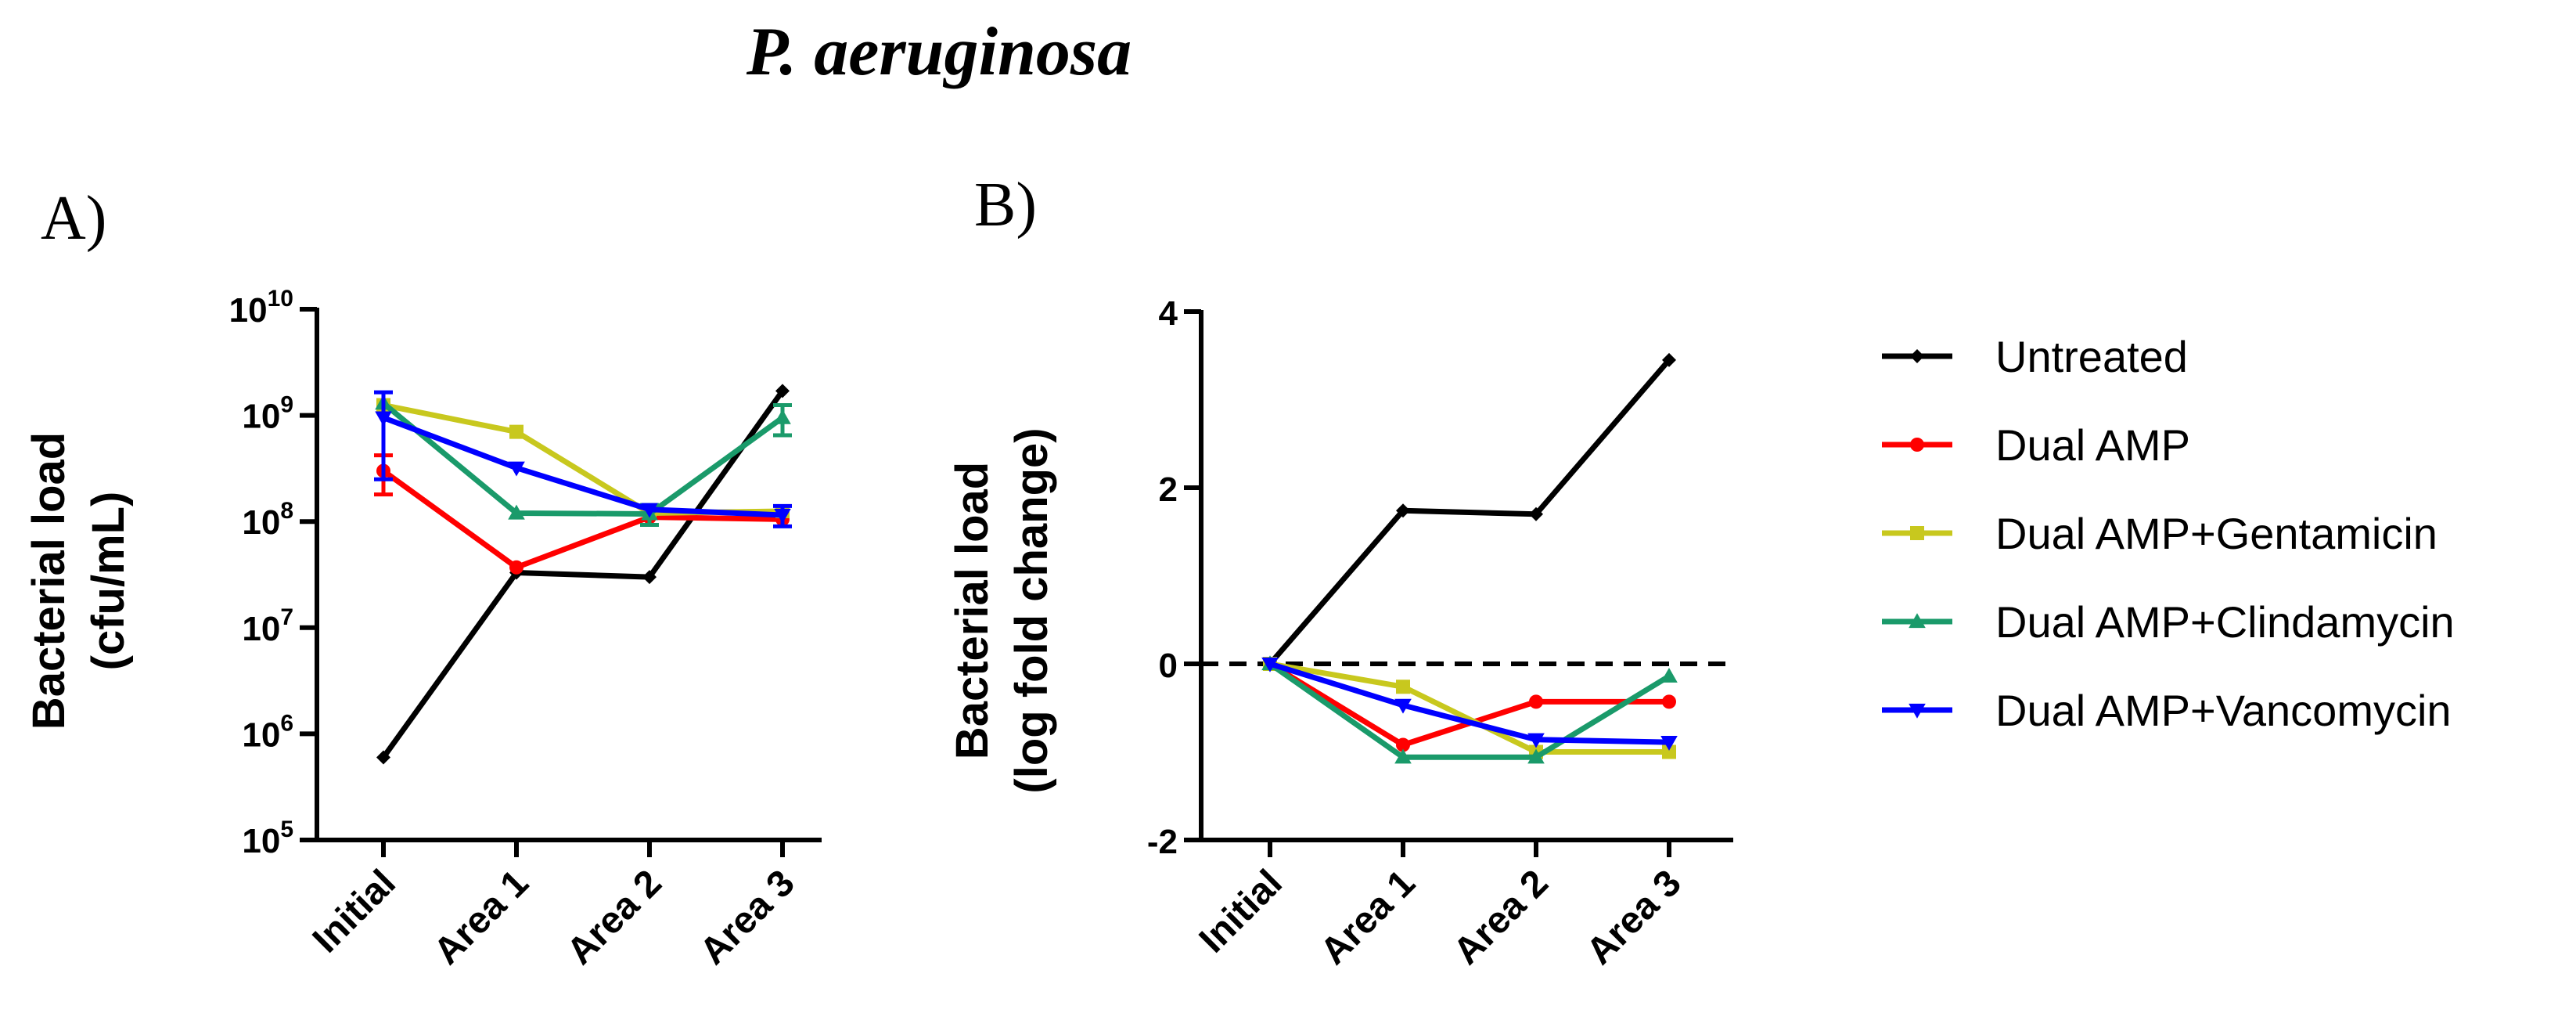 The height and width of the screenshot is (1031, 2576). I want to click on panel-a-x-tick-label: Area 3, so click(748, 917).